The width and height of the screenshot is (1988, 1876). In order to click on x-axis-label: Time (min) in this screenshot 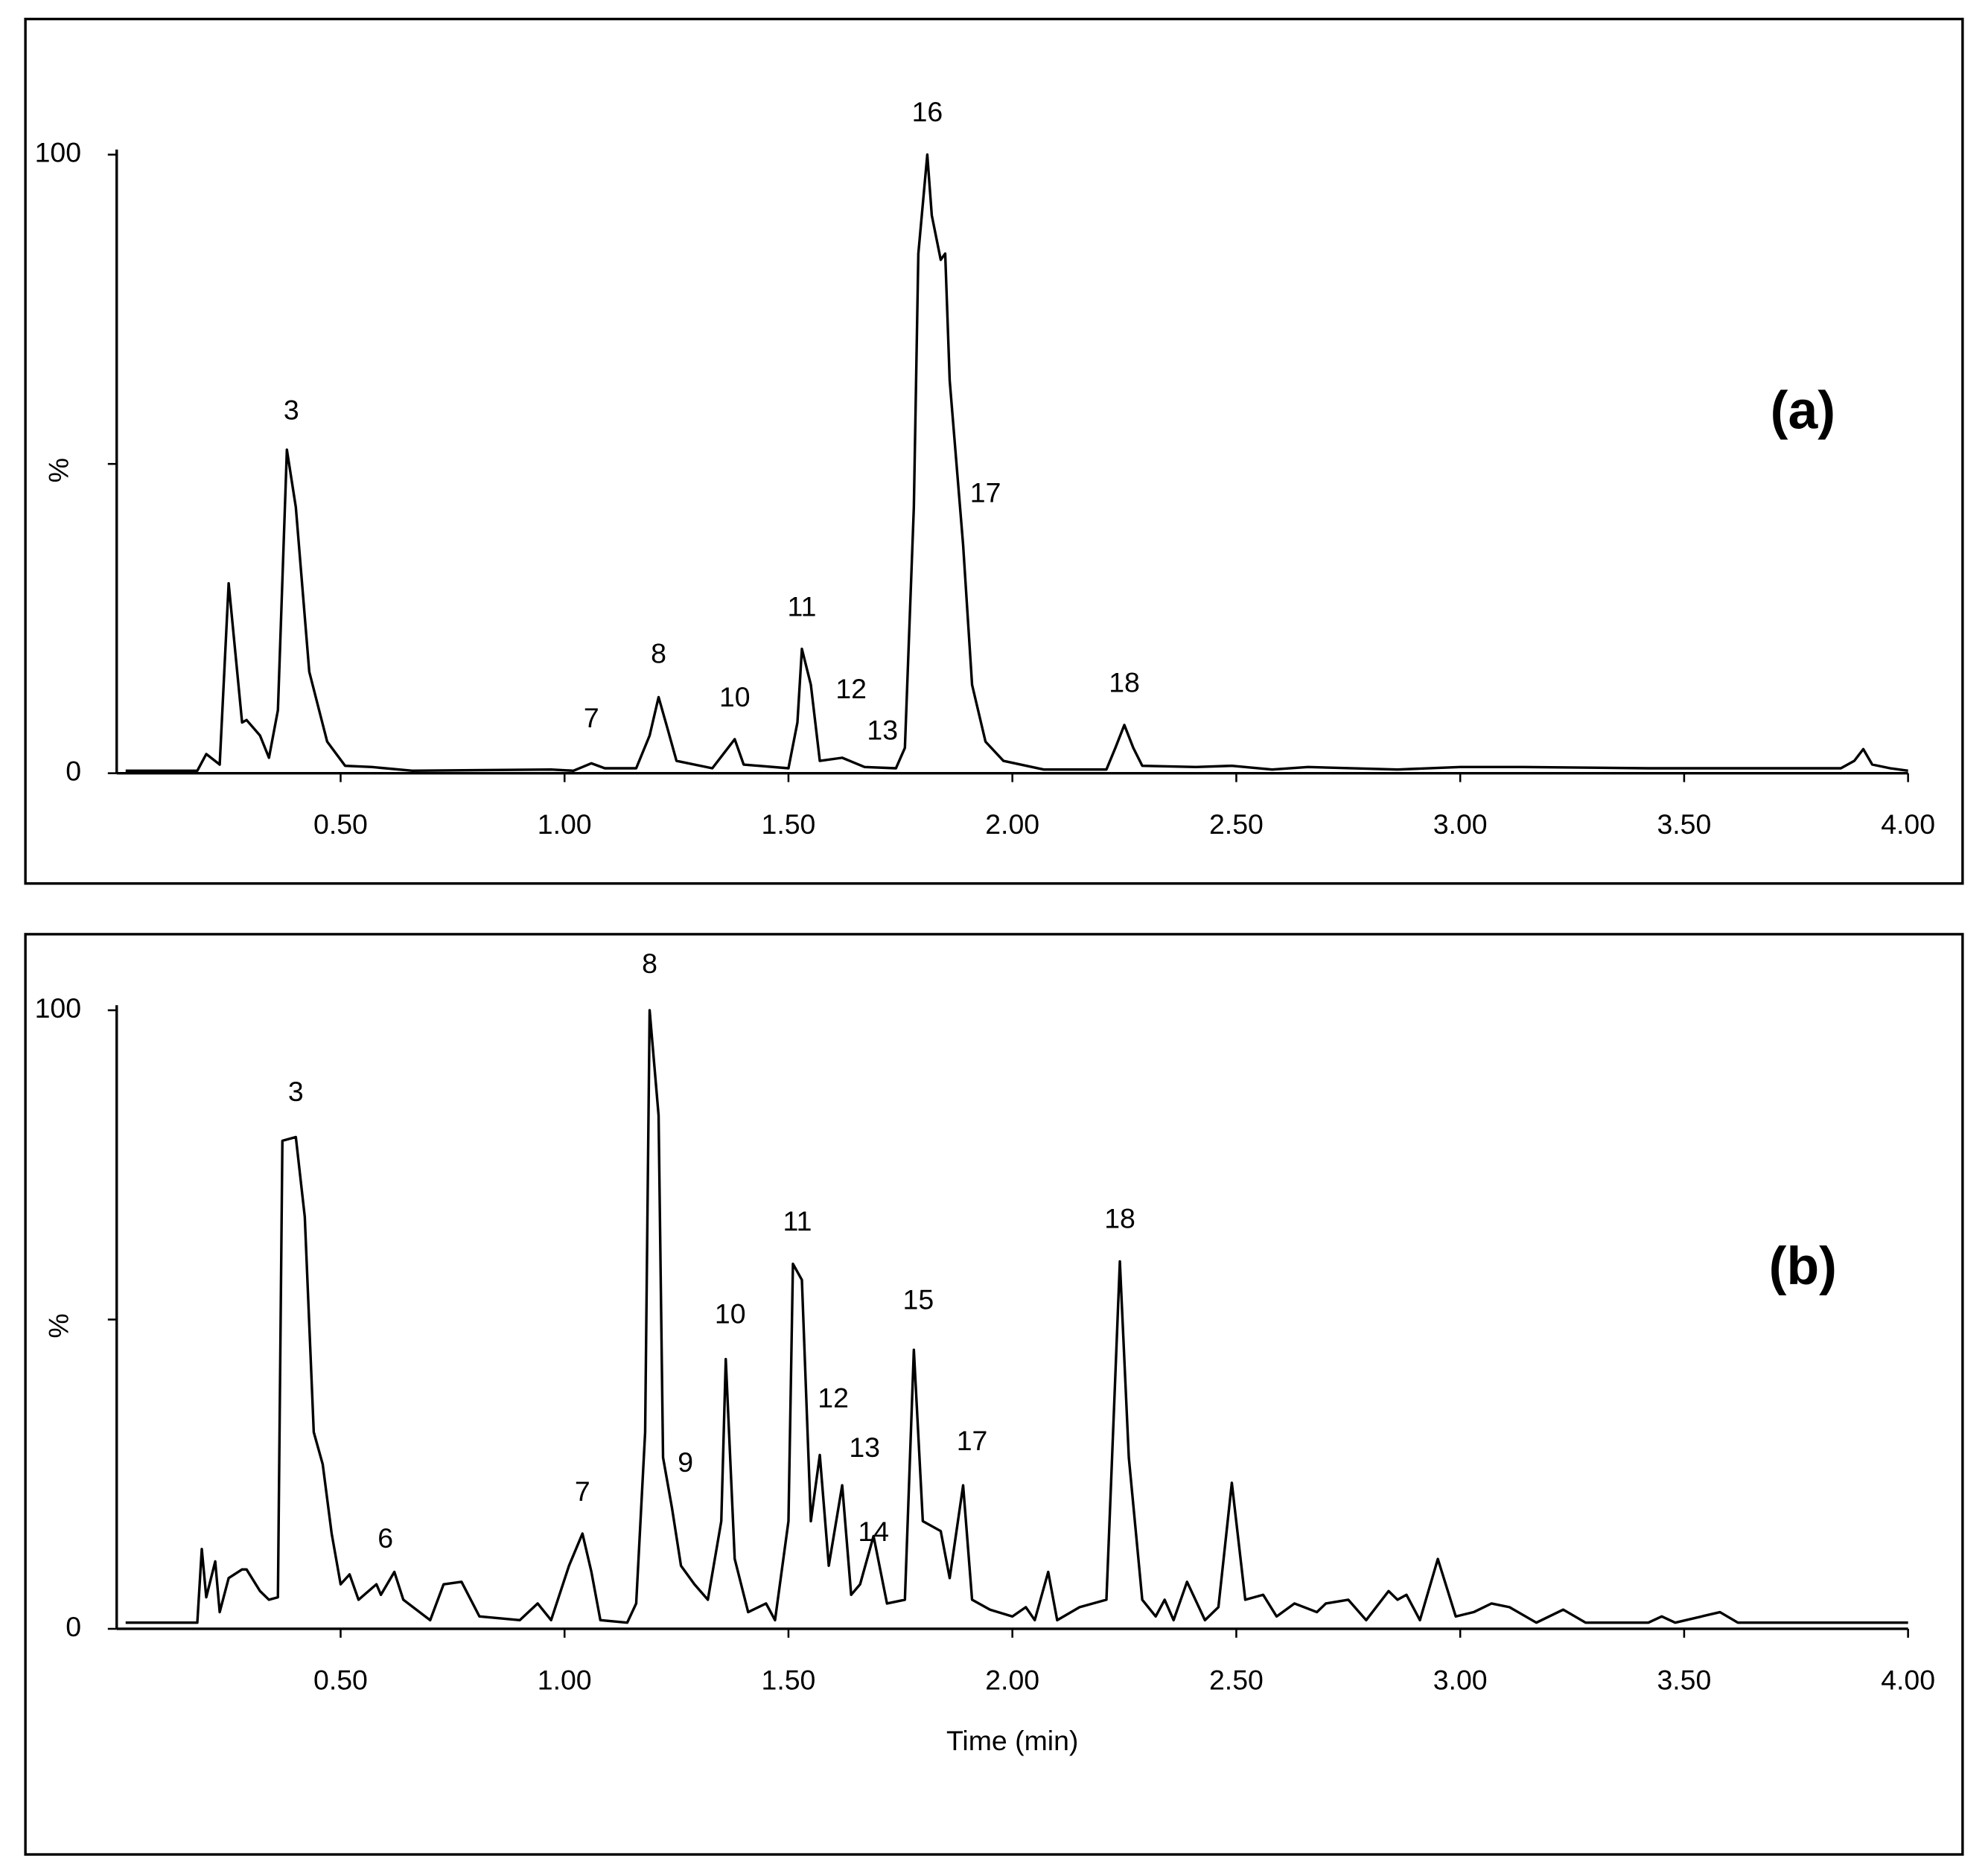, I will do `click(1012, 1740)`.